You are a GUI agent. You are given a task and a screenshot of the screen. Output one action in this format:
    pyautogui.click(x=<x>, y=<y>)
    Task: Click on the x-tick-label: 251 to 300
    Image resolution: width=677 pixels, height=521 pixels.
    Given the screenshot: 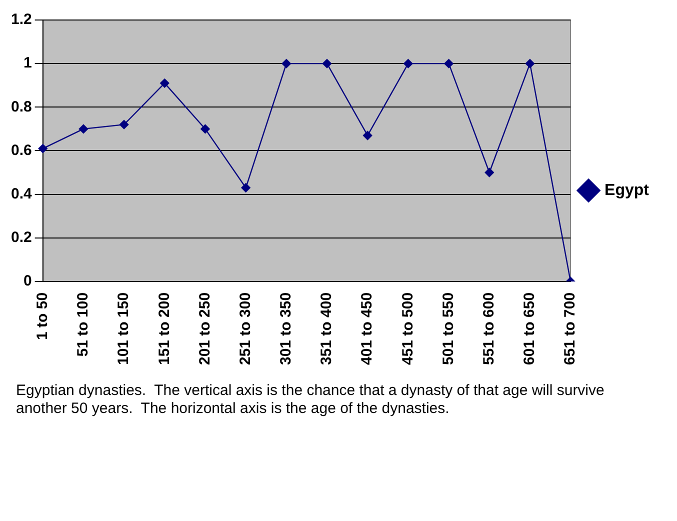 What is the action you would take?
    pyautogui.click(x=245, y=328)
    